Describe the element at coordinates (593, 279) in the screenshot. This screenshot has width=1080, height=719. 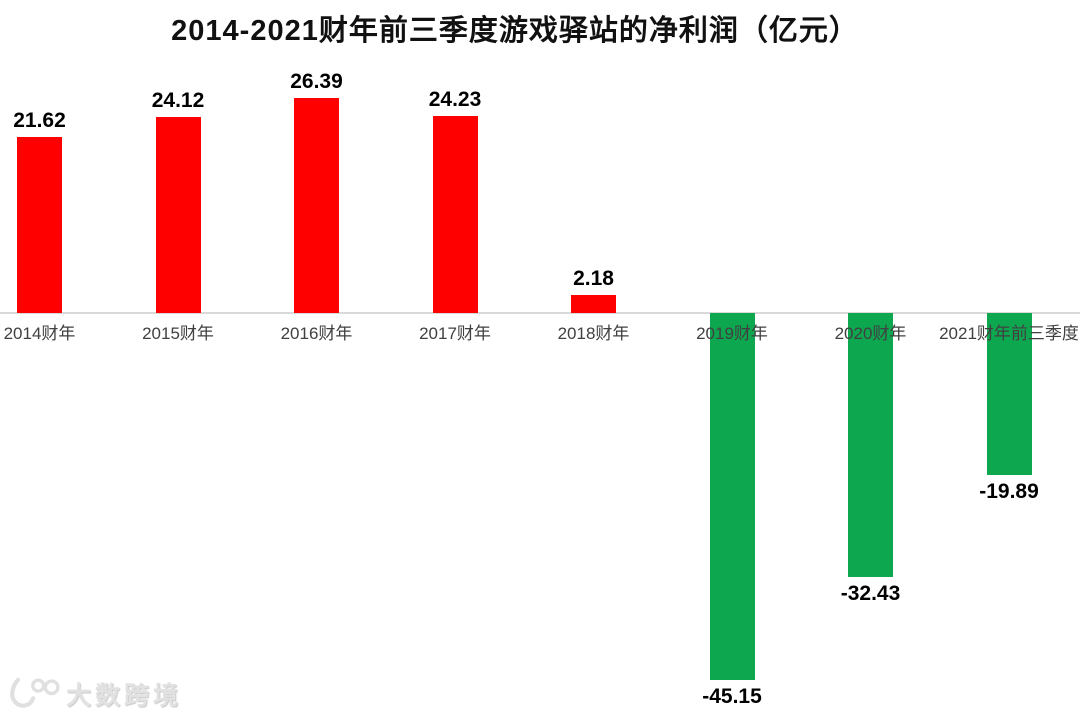
I see `bar-value-label: 2.18` at that location.